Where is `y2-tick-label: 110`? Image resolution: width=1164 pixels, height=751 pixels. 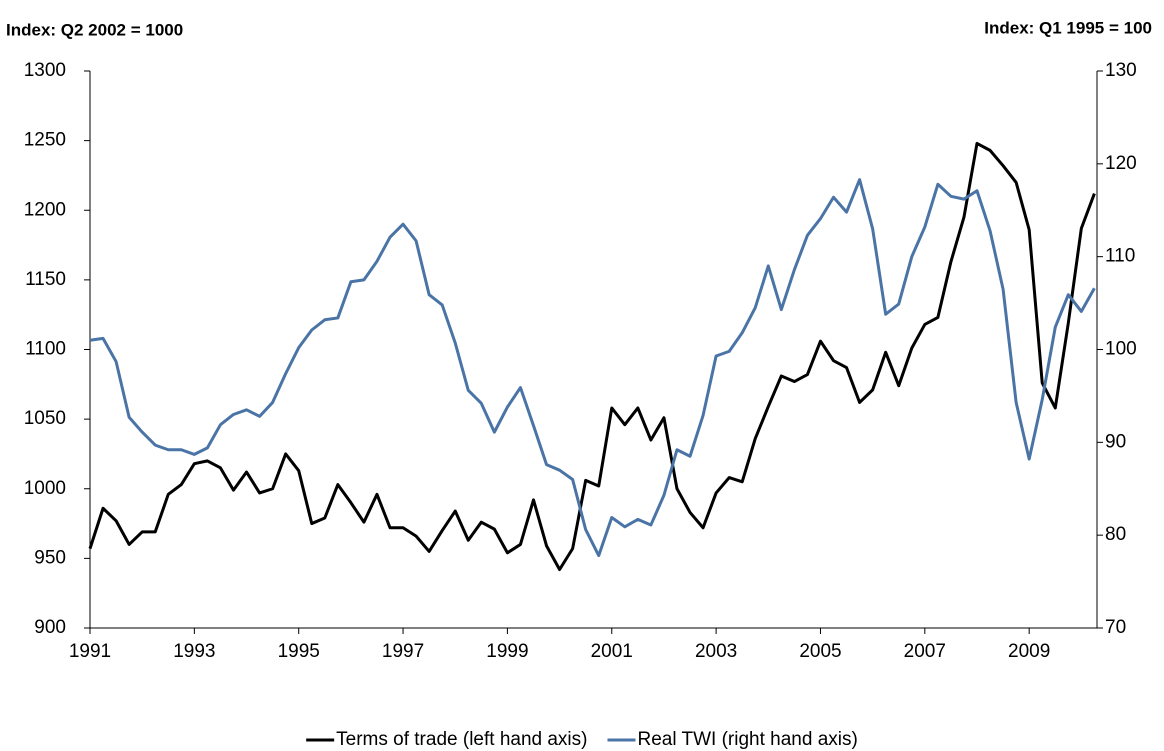
y2-tick-label: 110 is located at coordinates (1120, 256).